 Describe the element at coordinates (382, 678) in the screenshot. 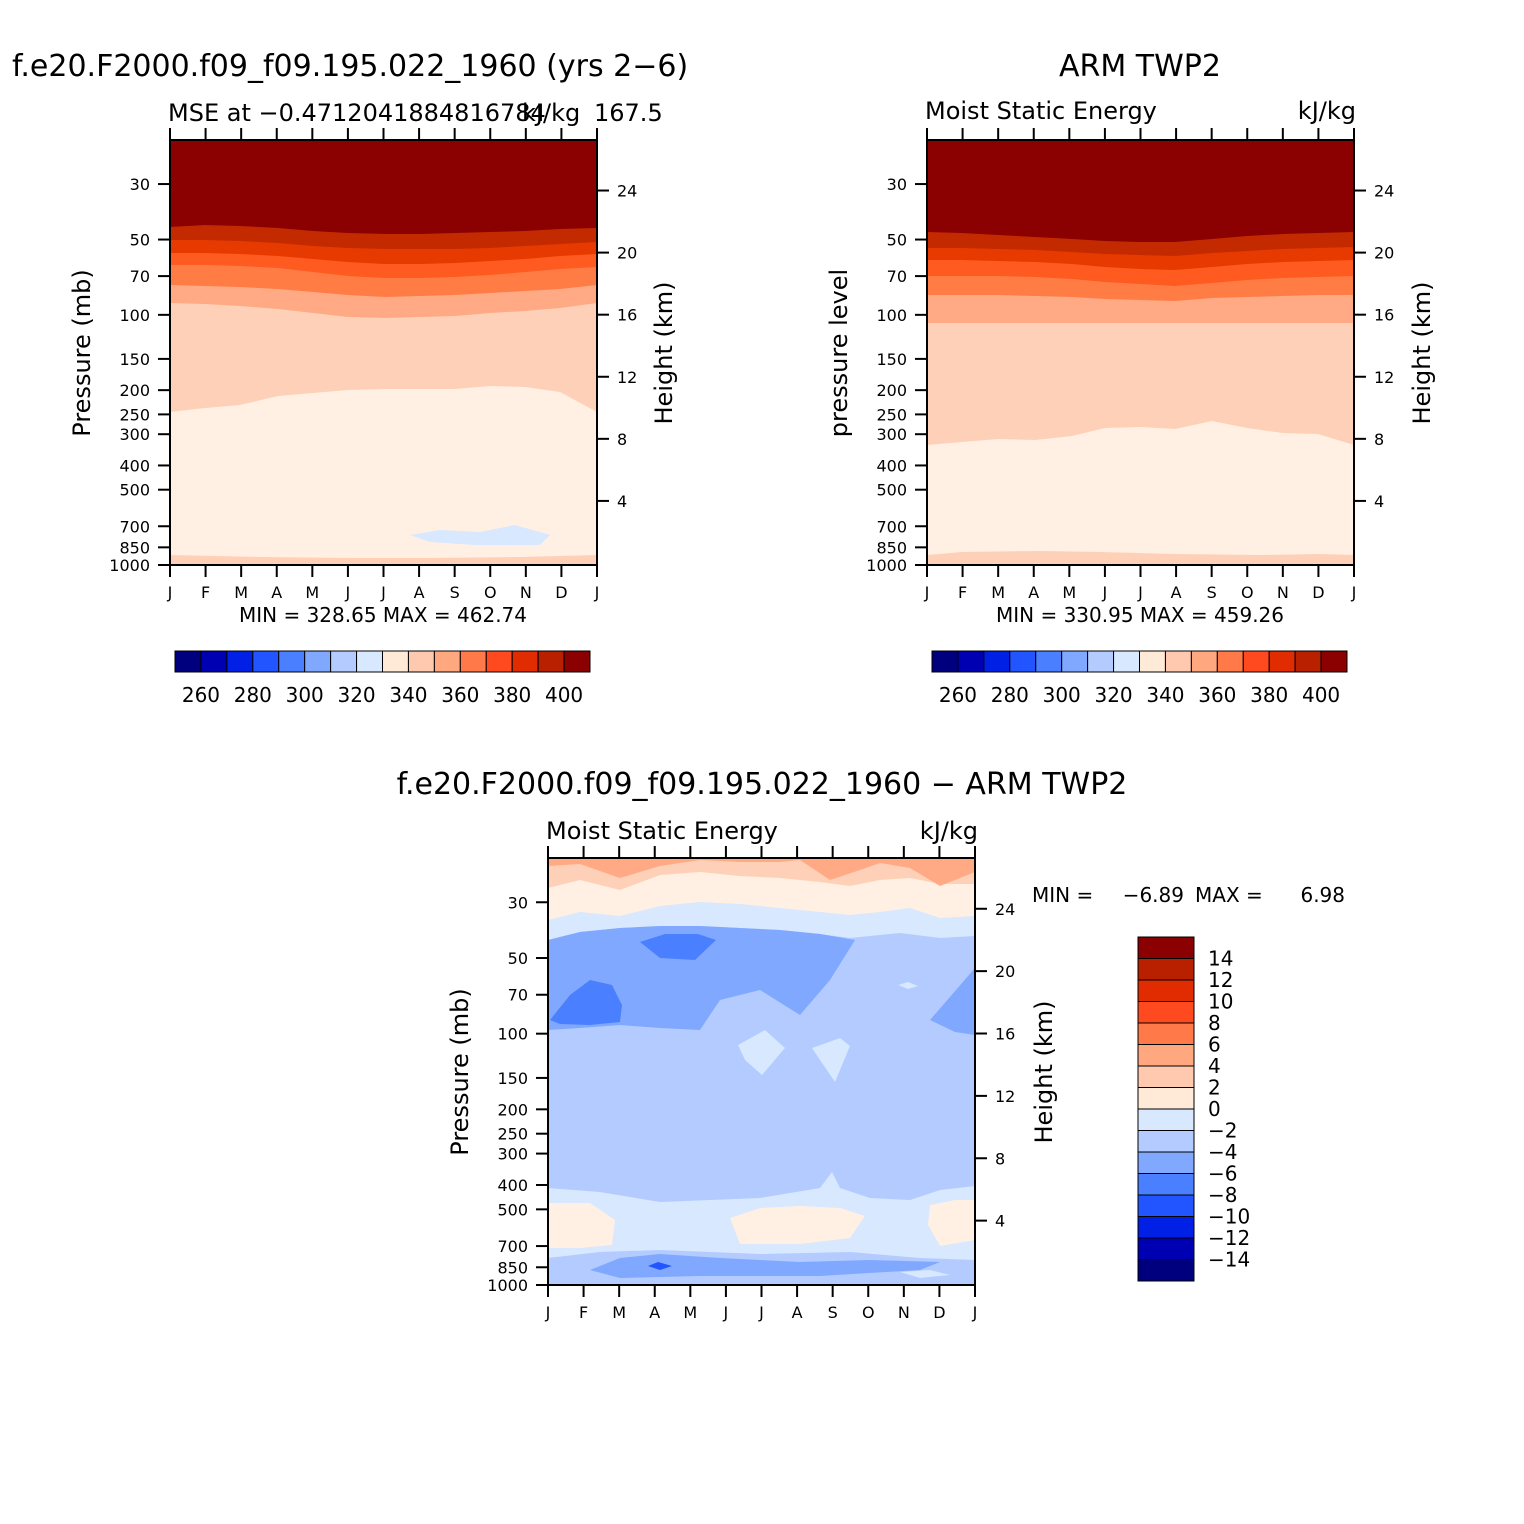

I see `panel-model-colorbar: 260 280 300 320 340 360 380 400` at that location.